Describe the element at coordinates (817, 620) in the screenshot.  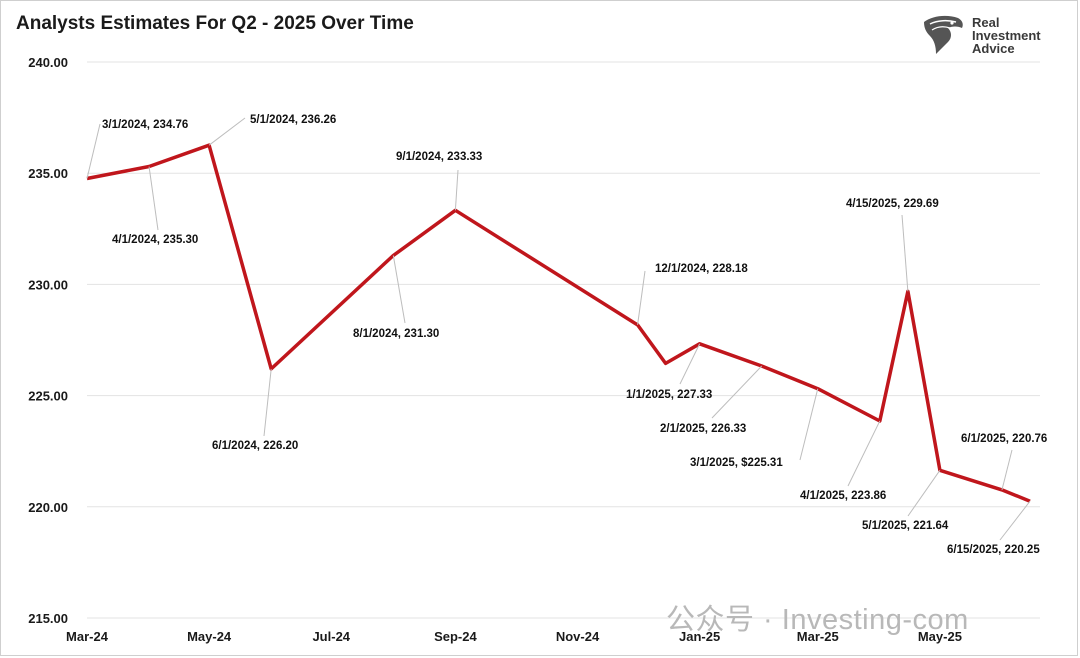
I see `watermark-text: 公众号 · Investing-com` at that location.